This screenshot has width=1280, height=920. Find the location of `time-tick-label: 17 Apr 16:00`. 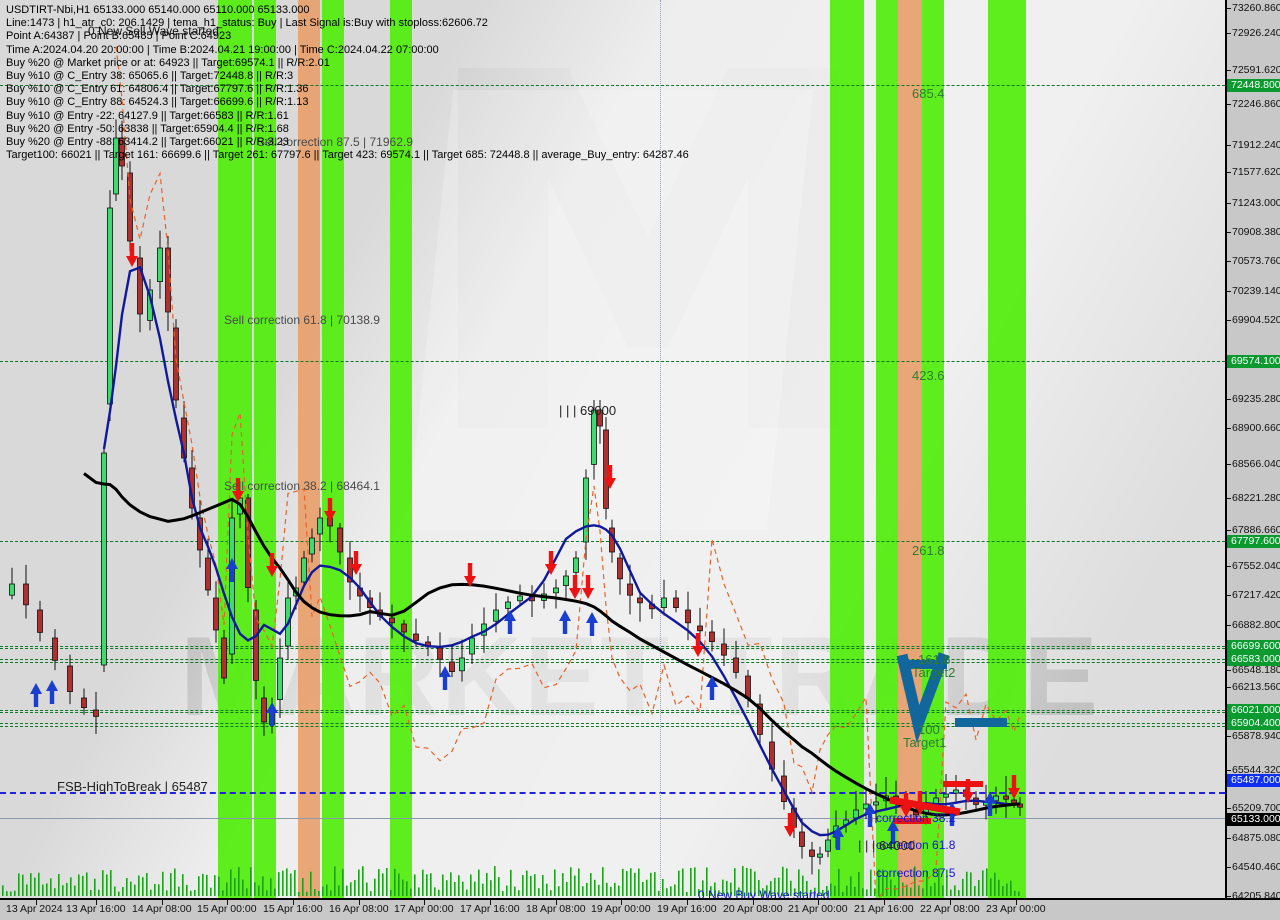

time-tick-label: 17 Apr 16:00 is located at coordinates (490, 909).